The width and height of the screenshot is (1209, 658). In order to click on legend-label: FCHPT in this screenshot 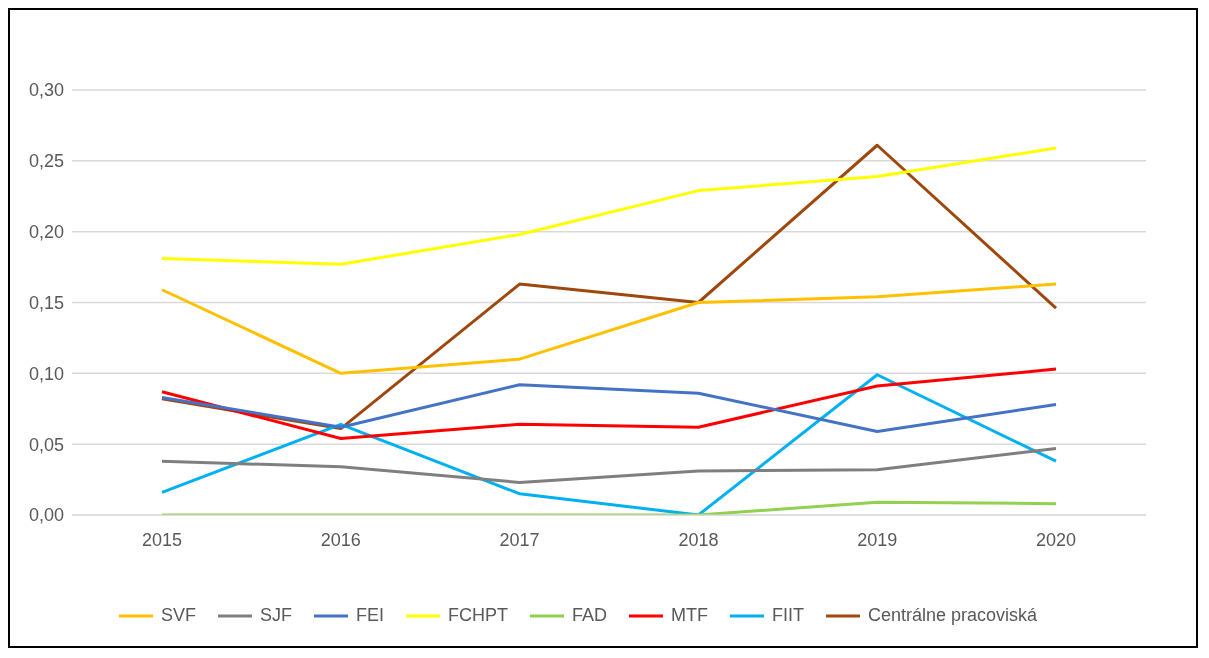, I will do `click(477, 615)`.